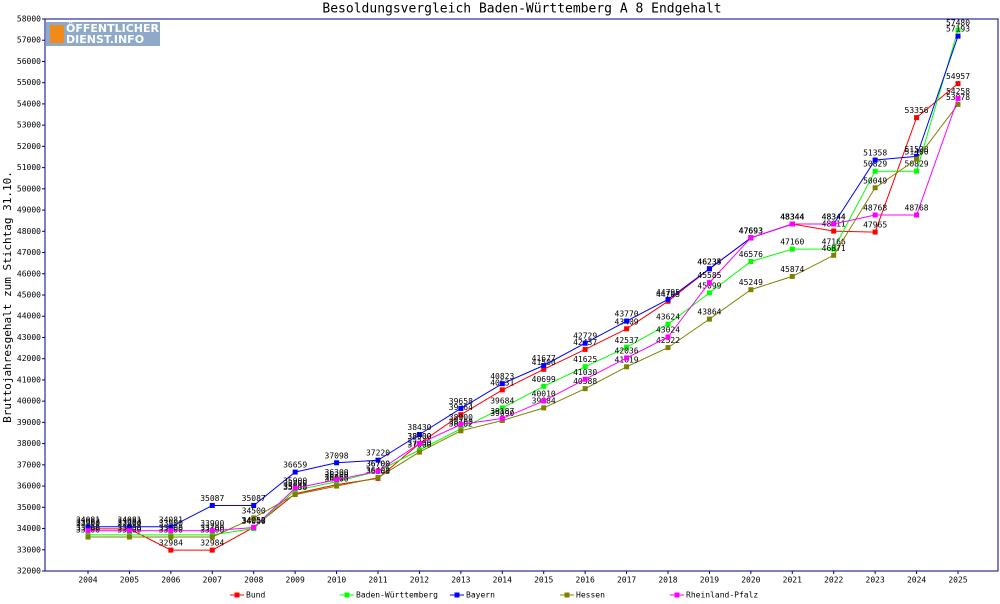 The width and height of the screenshot is (1000, 604). I want to click on data-label: 33700, so click(212, 527).